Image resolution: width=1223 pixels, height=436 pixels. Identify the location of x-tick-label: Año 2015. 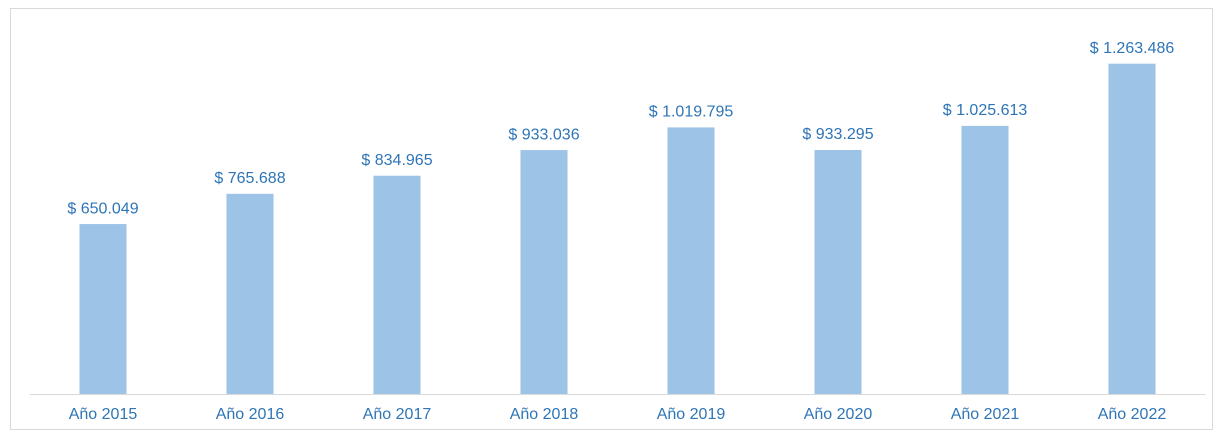
(103, 414).